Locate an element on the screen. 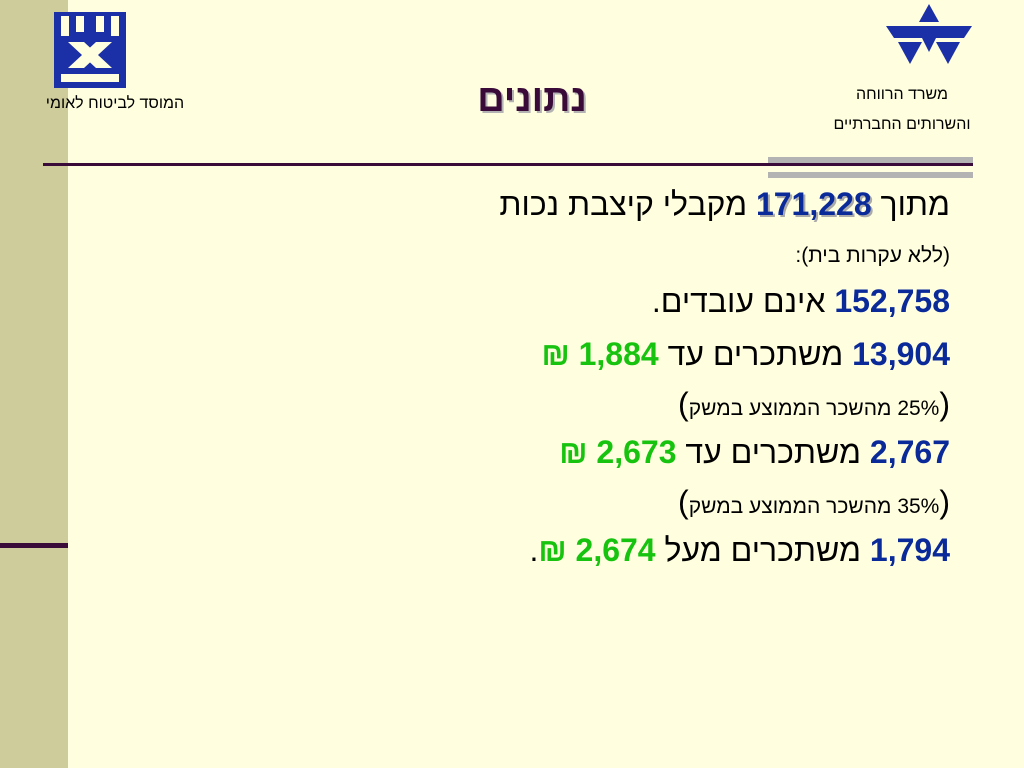 This screenshot has height=768, width=1024. shekel-symbol-2: ₪ is located at coordinates (578, 452).